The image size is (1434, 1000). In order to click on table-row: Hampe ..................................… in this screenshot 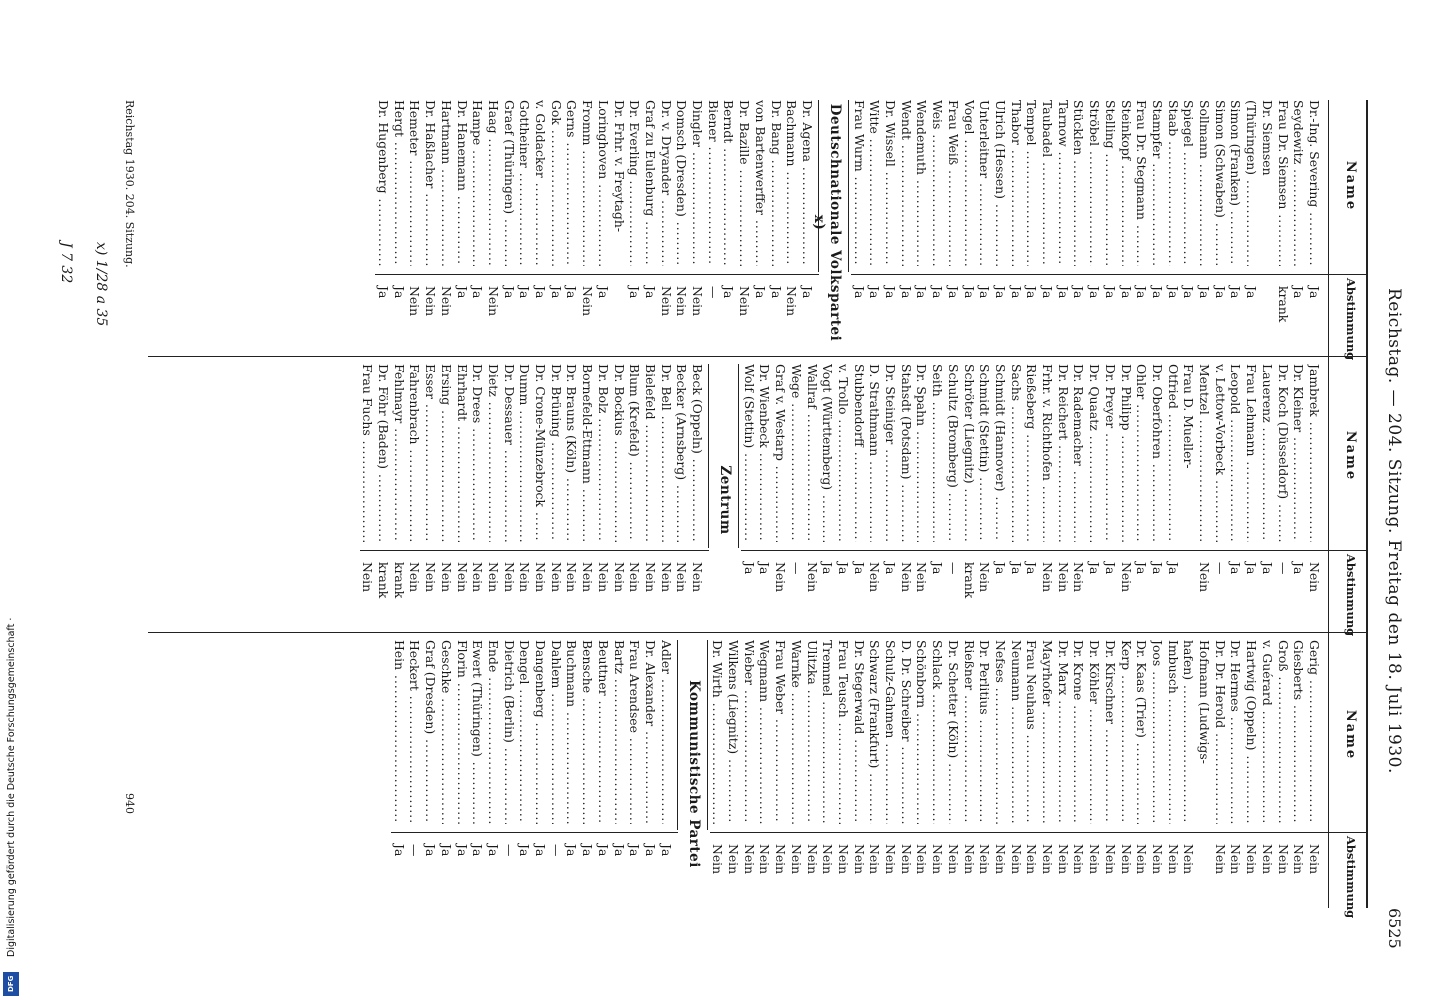, I will do `click(477, 222)`.